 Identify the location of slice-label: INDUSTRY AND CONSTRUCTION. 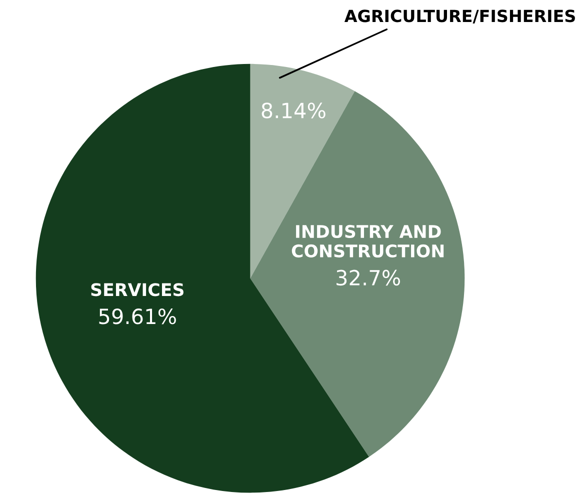
(368, 241).